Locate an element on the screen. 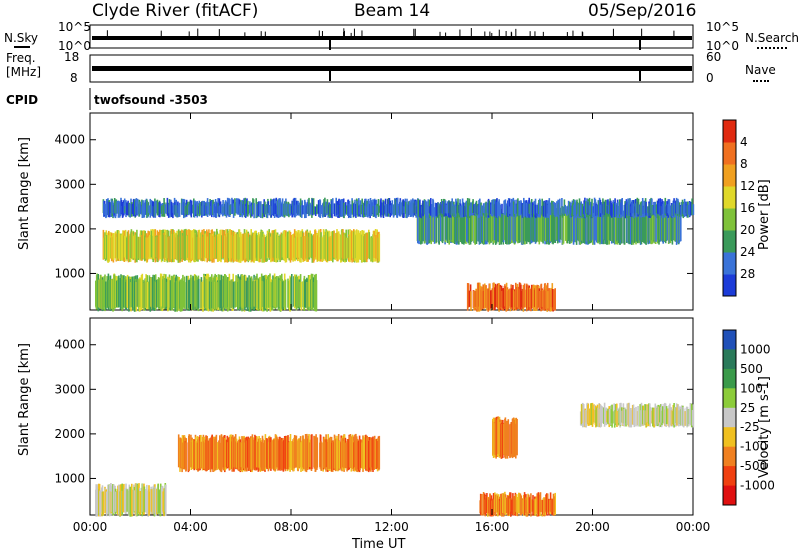 The image size is (800, 554). freq-label-2: [MHz] is located at coordinates (24, 72).